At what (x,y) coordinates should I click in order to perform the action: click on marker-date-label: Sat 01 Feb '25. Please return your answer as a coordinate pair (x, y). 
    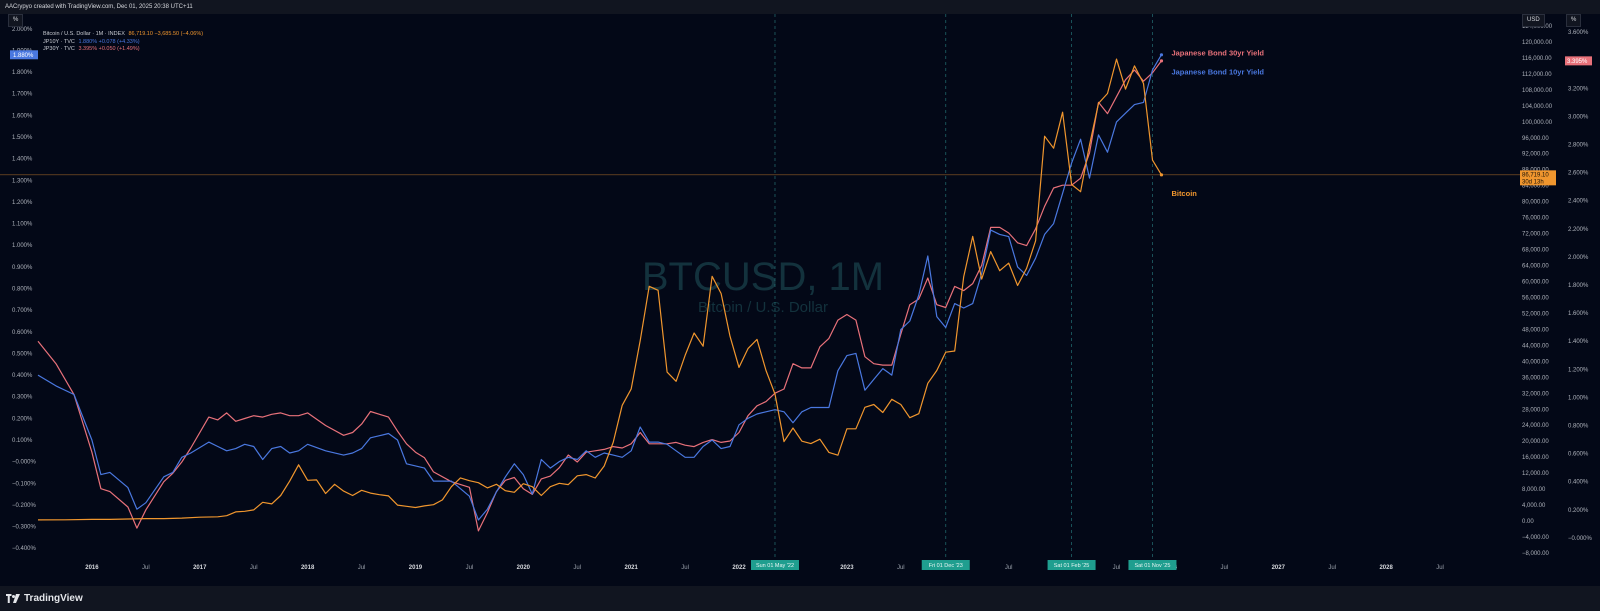
    Looking at the image, I should click on (1072, 566).